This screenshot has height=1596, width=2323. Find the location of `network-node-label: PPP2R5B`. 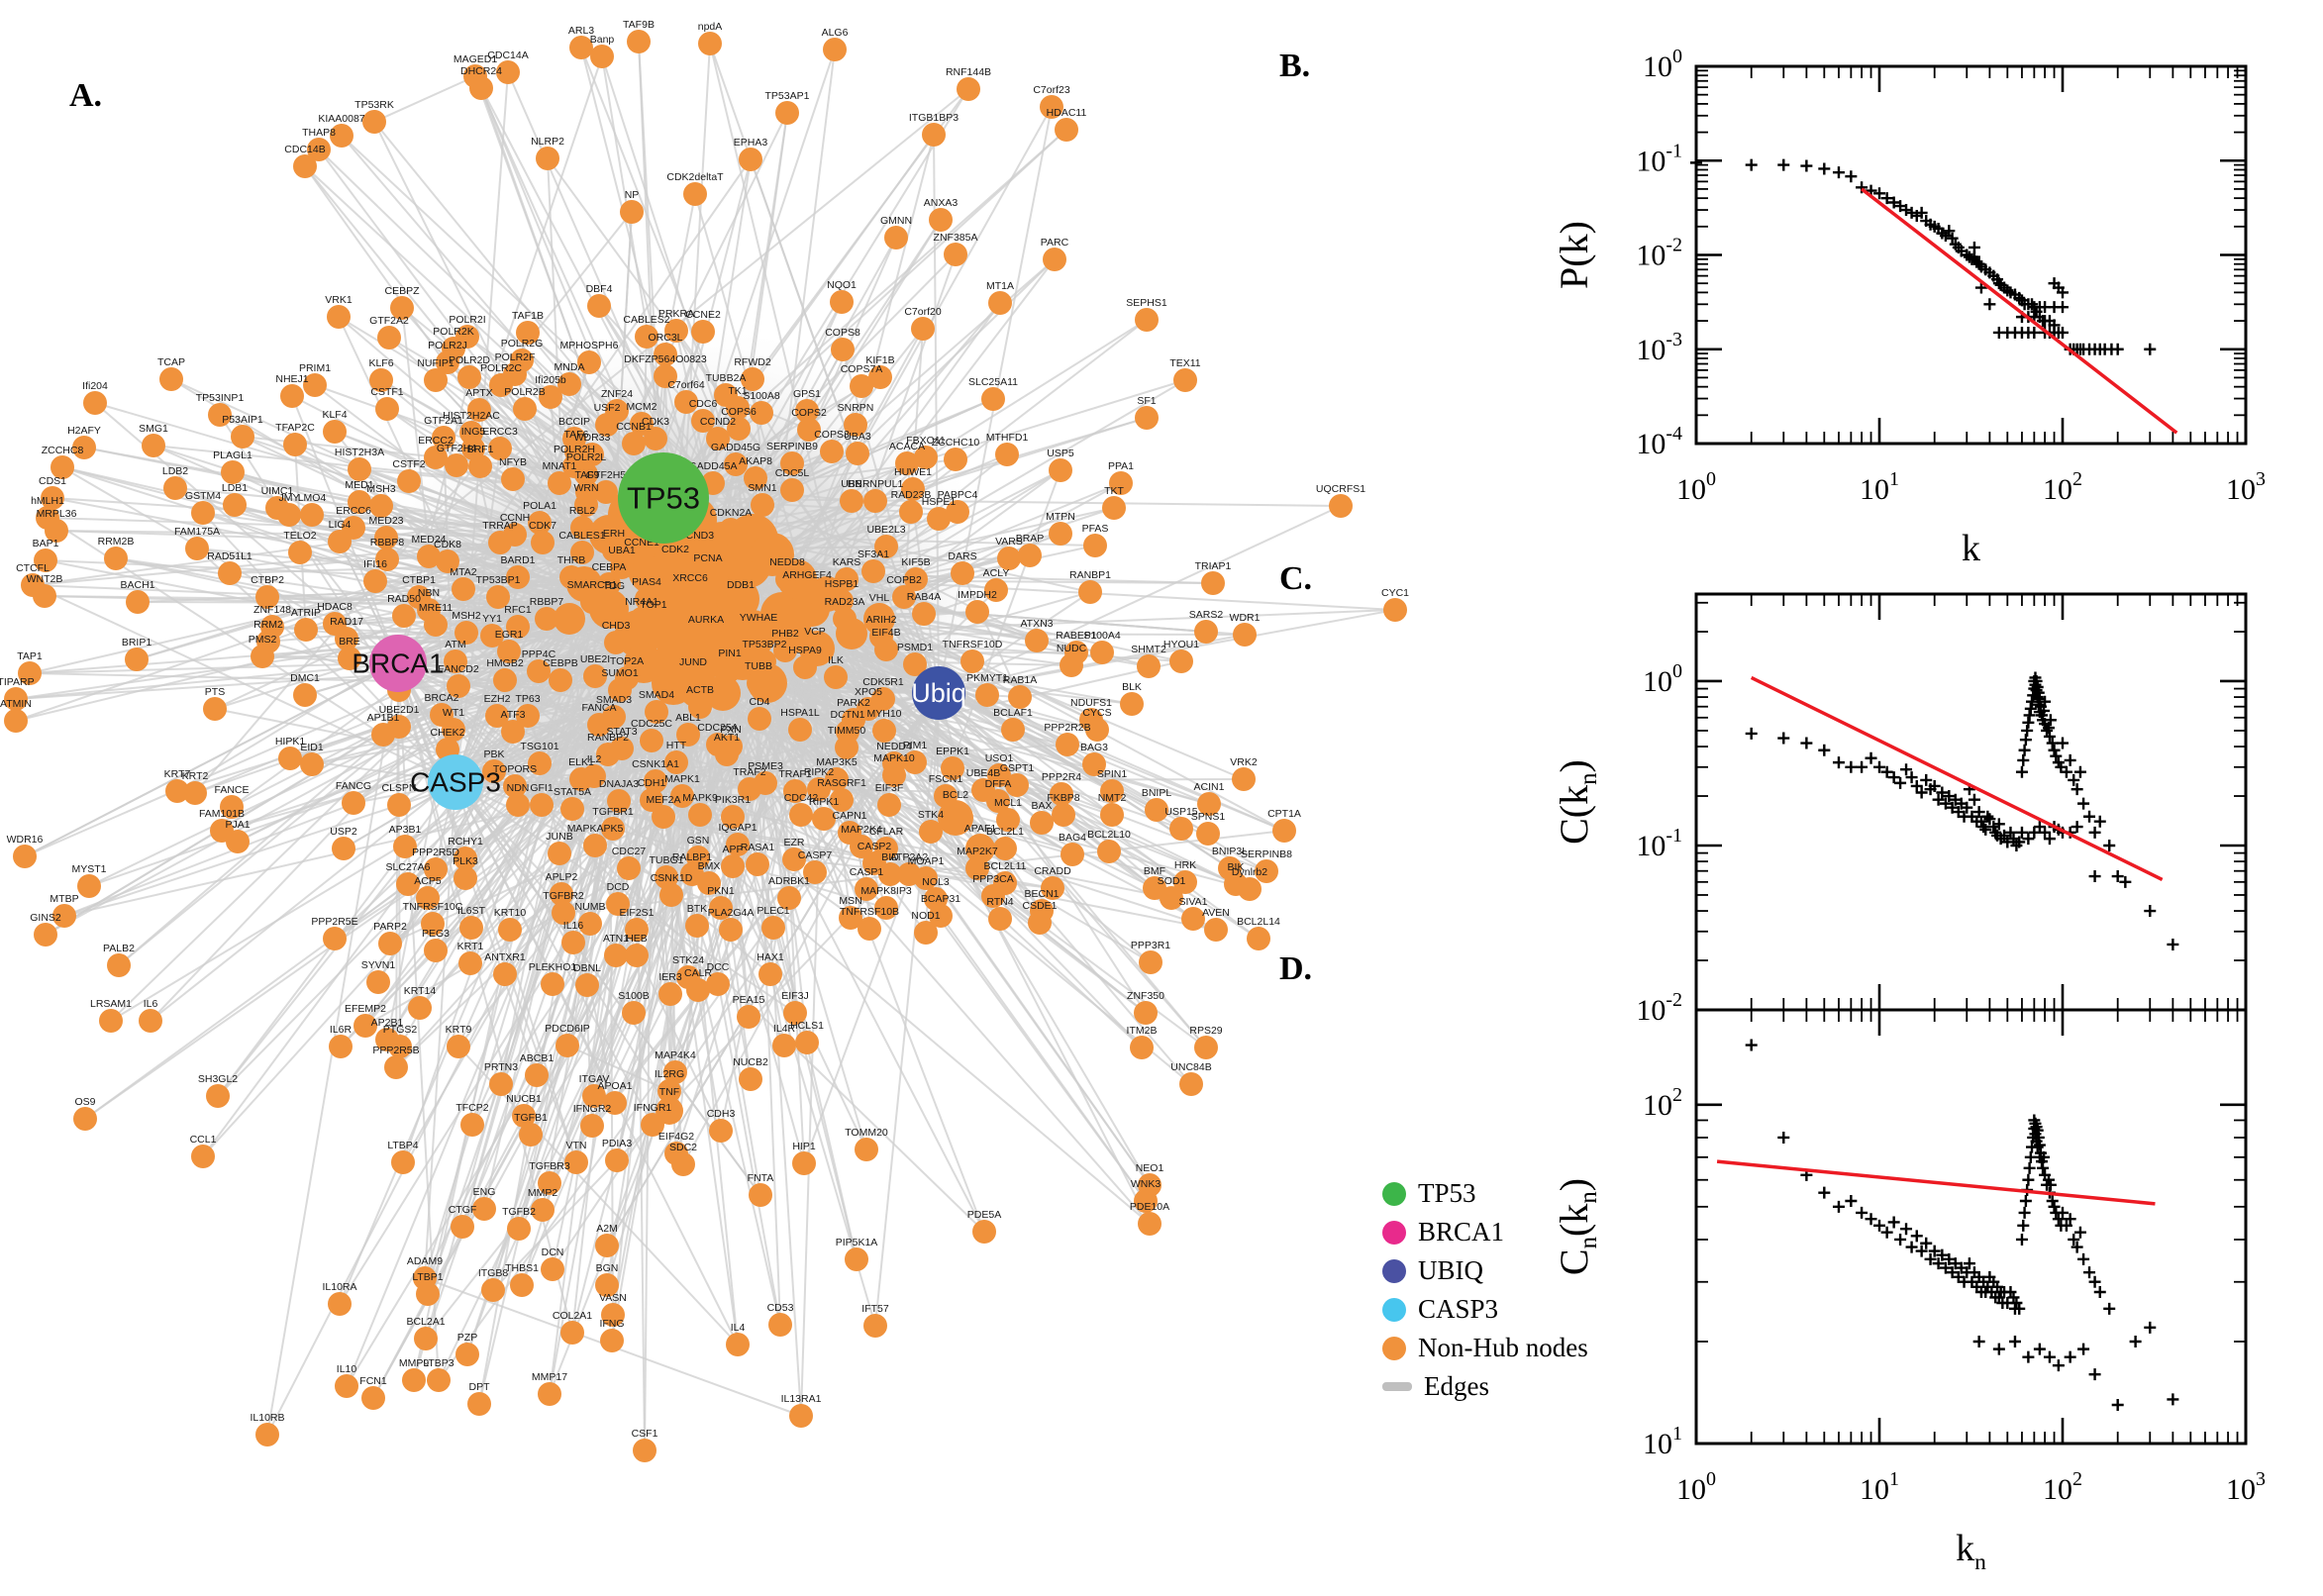

network-node-label: PPP2R5B is located at coordinates (396, 1050).